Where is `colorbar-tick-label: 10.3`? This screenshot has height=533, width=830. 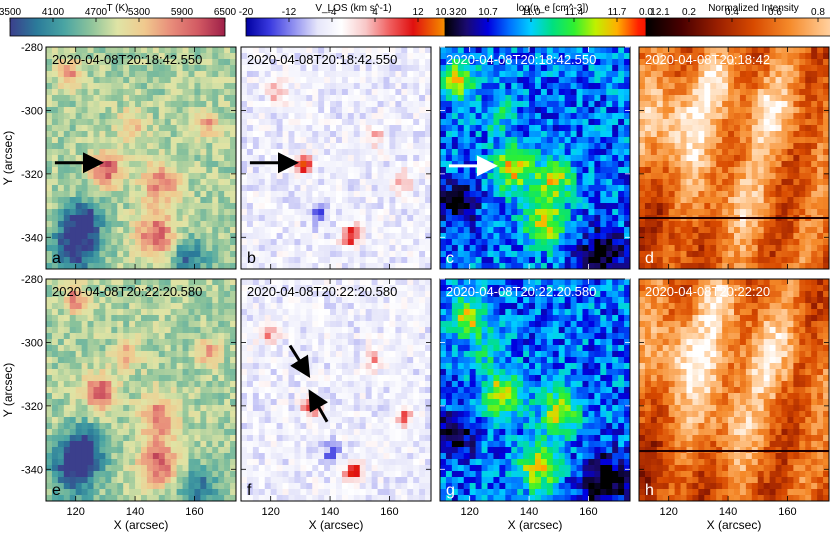
colorbar-tick-label: 10.3 is located at coordinates (445, 12).